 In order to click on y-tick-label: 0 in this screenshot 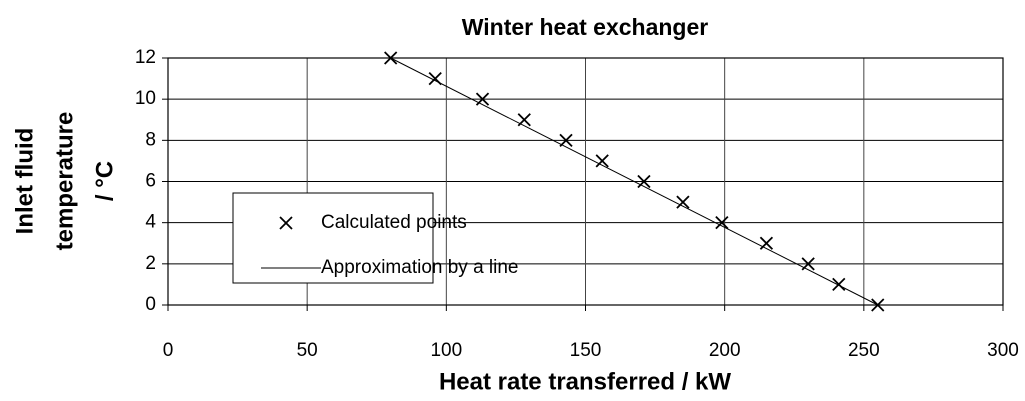, I will do `click(150, 304)`.